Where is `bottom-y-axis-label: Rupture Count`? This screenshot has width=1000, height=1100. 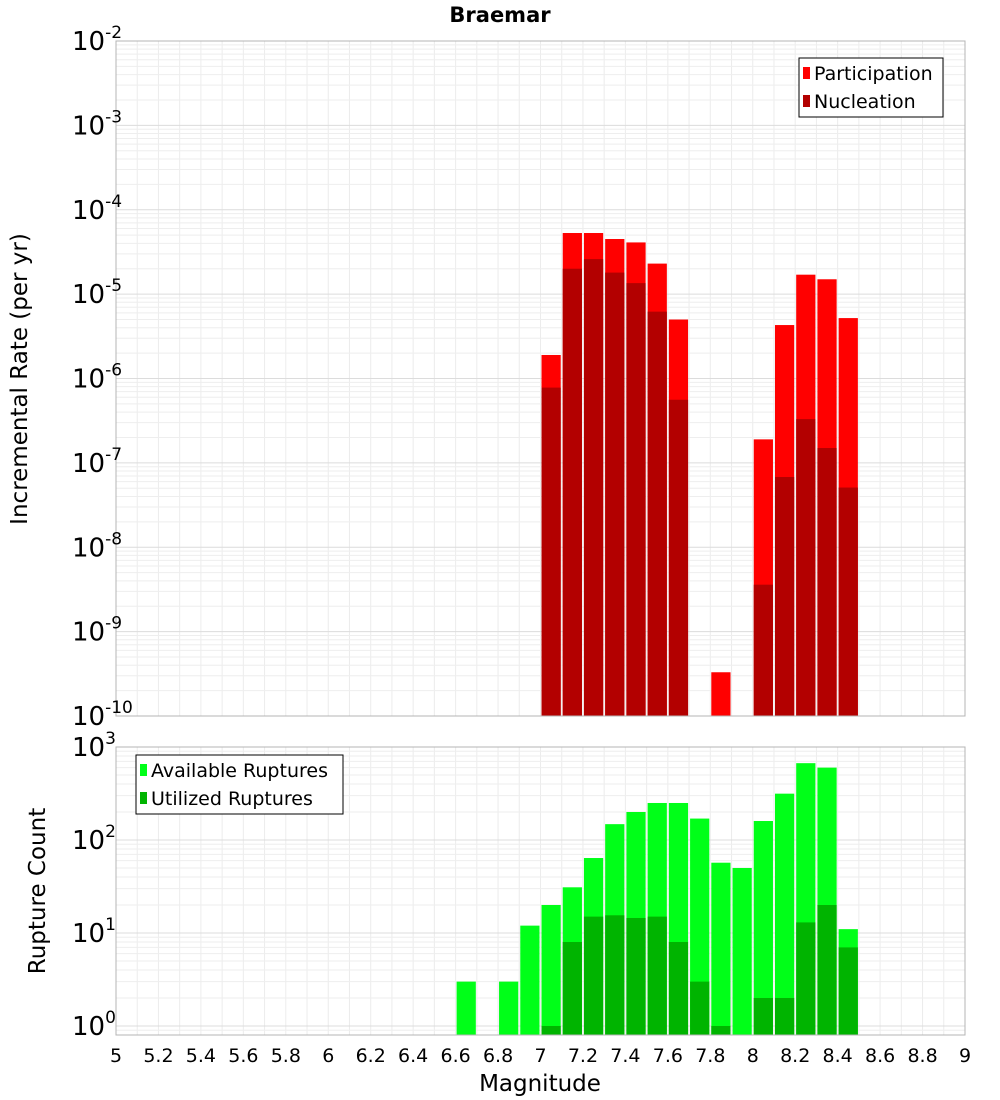
bottom-y-axis-label: Rupture Count is located at coordinates (38, 891).